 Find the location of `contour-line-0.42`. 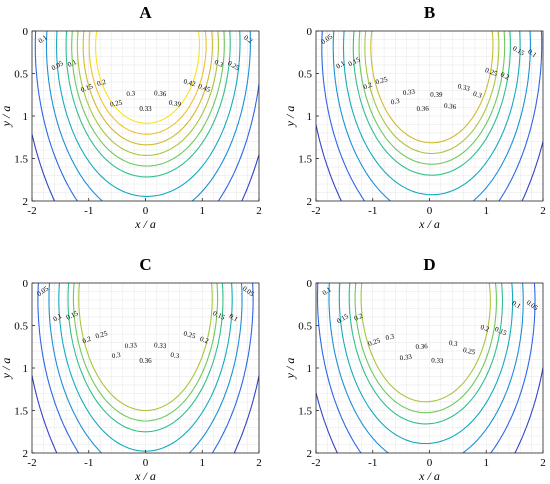

contour-line-0.42 is located at coordinates (147, 83).